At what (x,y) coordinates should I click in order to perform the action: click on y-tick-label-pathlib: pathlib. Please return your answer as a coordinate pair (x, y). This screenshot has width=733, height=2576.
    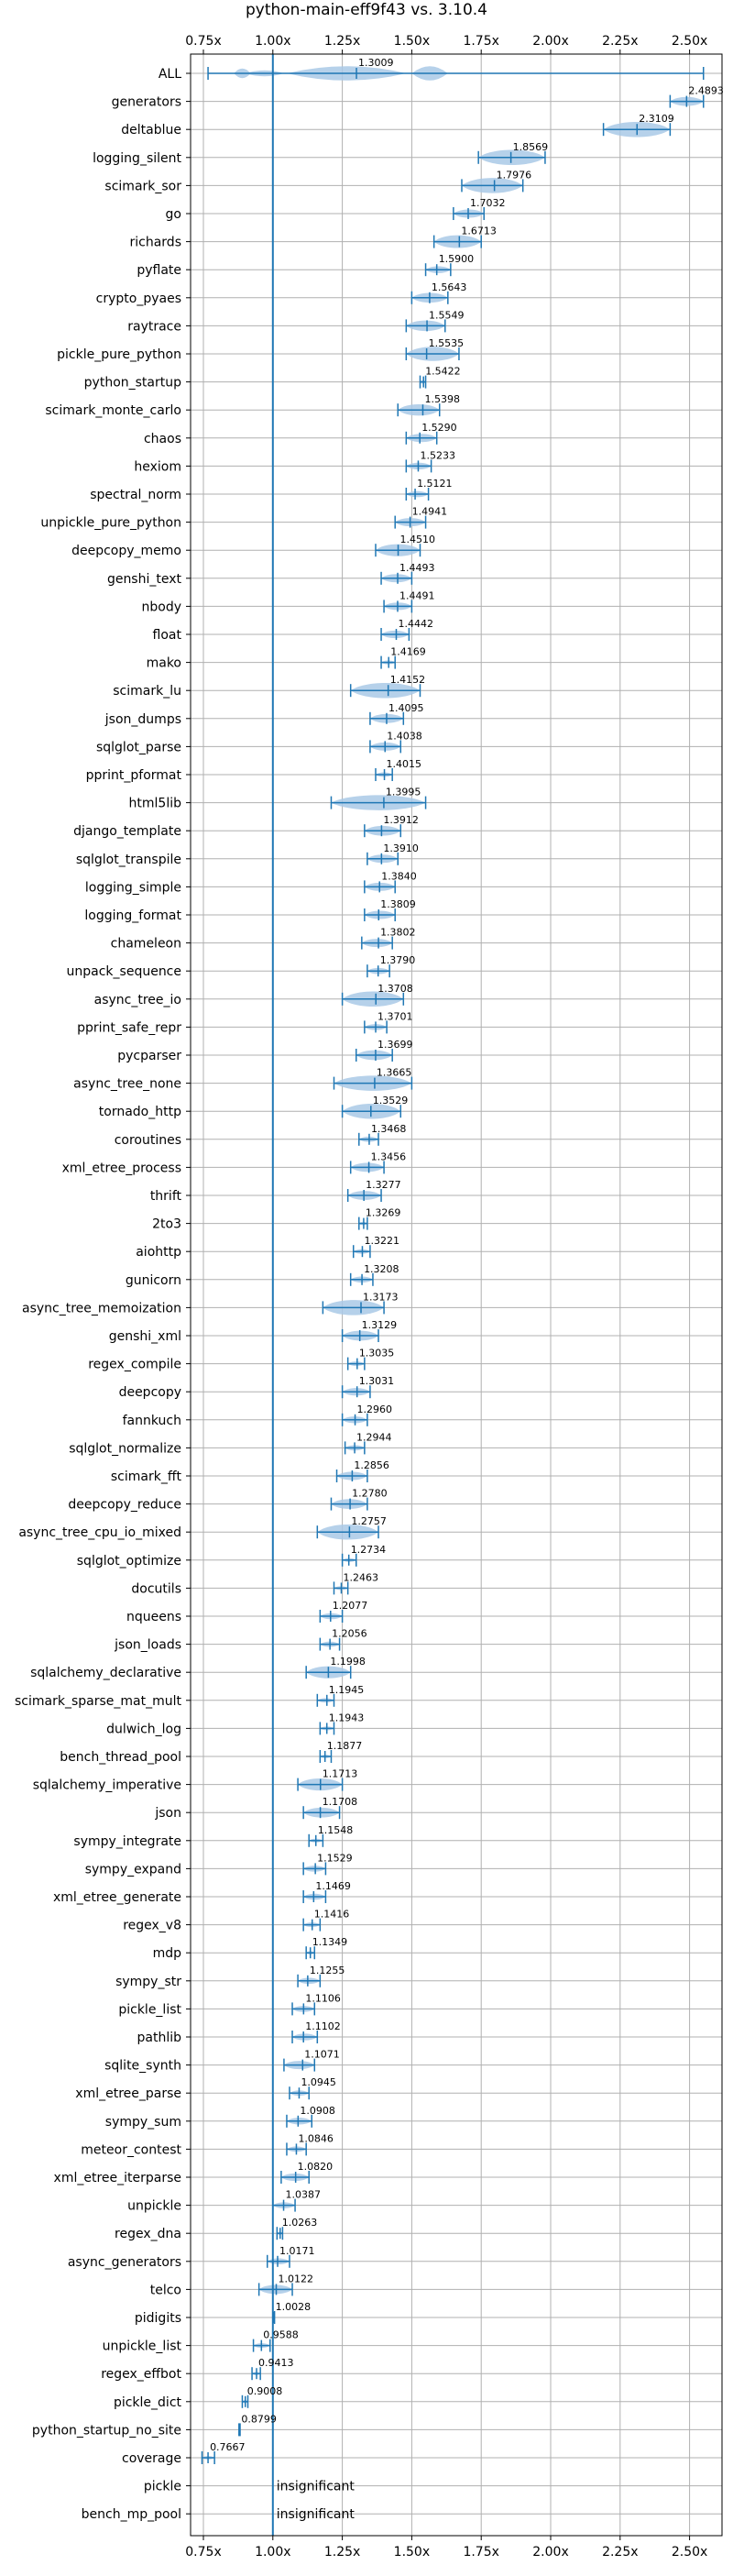
    Looking at the image, I should click on (159, 2038).